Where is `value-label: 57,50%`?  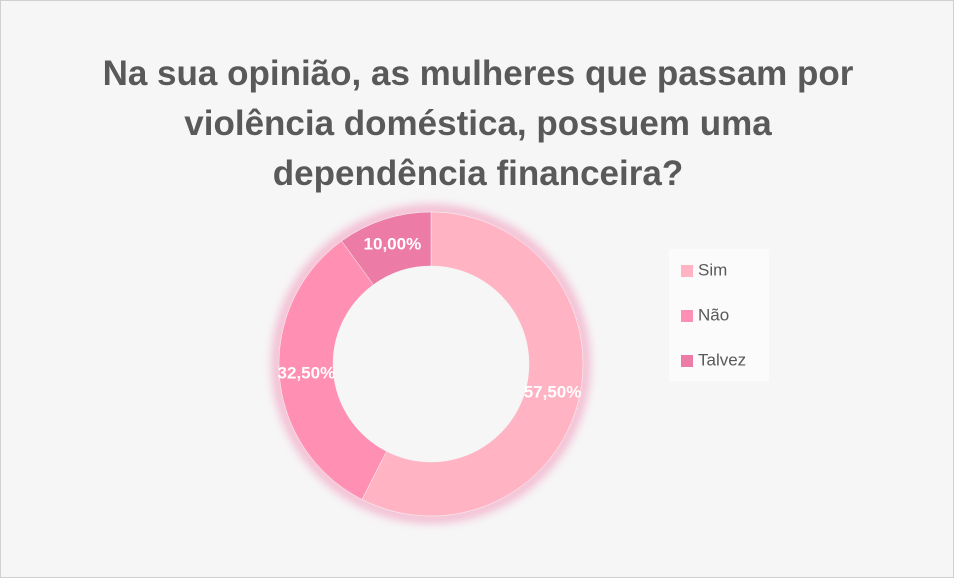 value-label: 57,50% is located at coordinates (553, 392).